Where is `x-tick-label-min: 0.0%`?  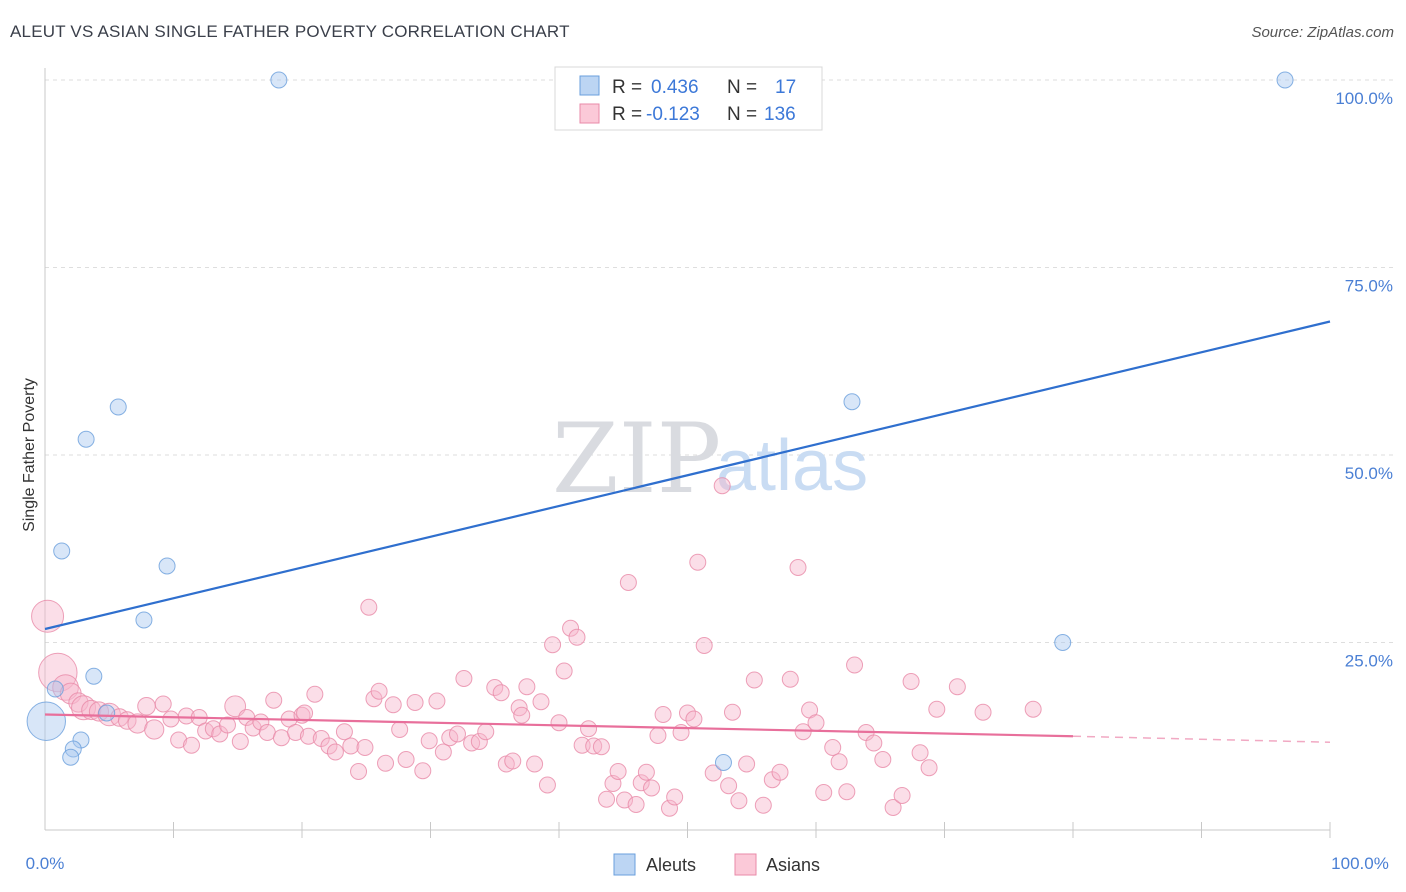
x-tick-label-min: 0.0% is located at coordinates (45, 863).